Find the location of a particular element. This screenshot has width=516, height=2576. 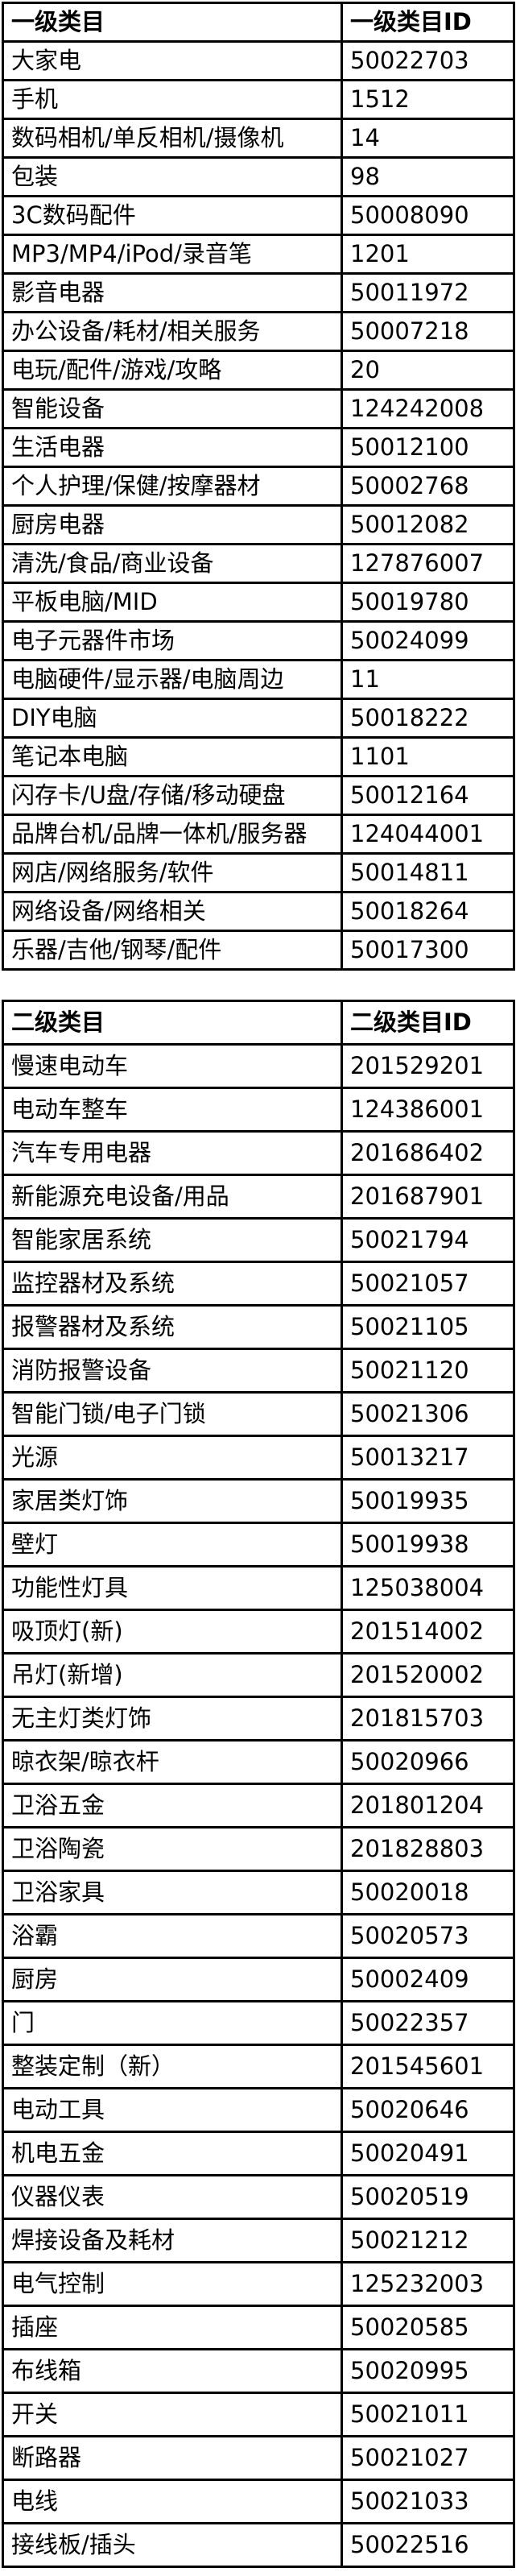

category-id-cell: 50021027 is located at coordinates (428, 2458).